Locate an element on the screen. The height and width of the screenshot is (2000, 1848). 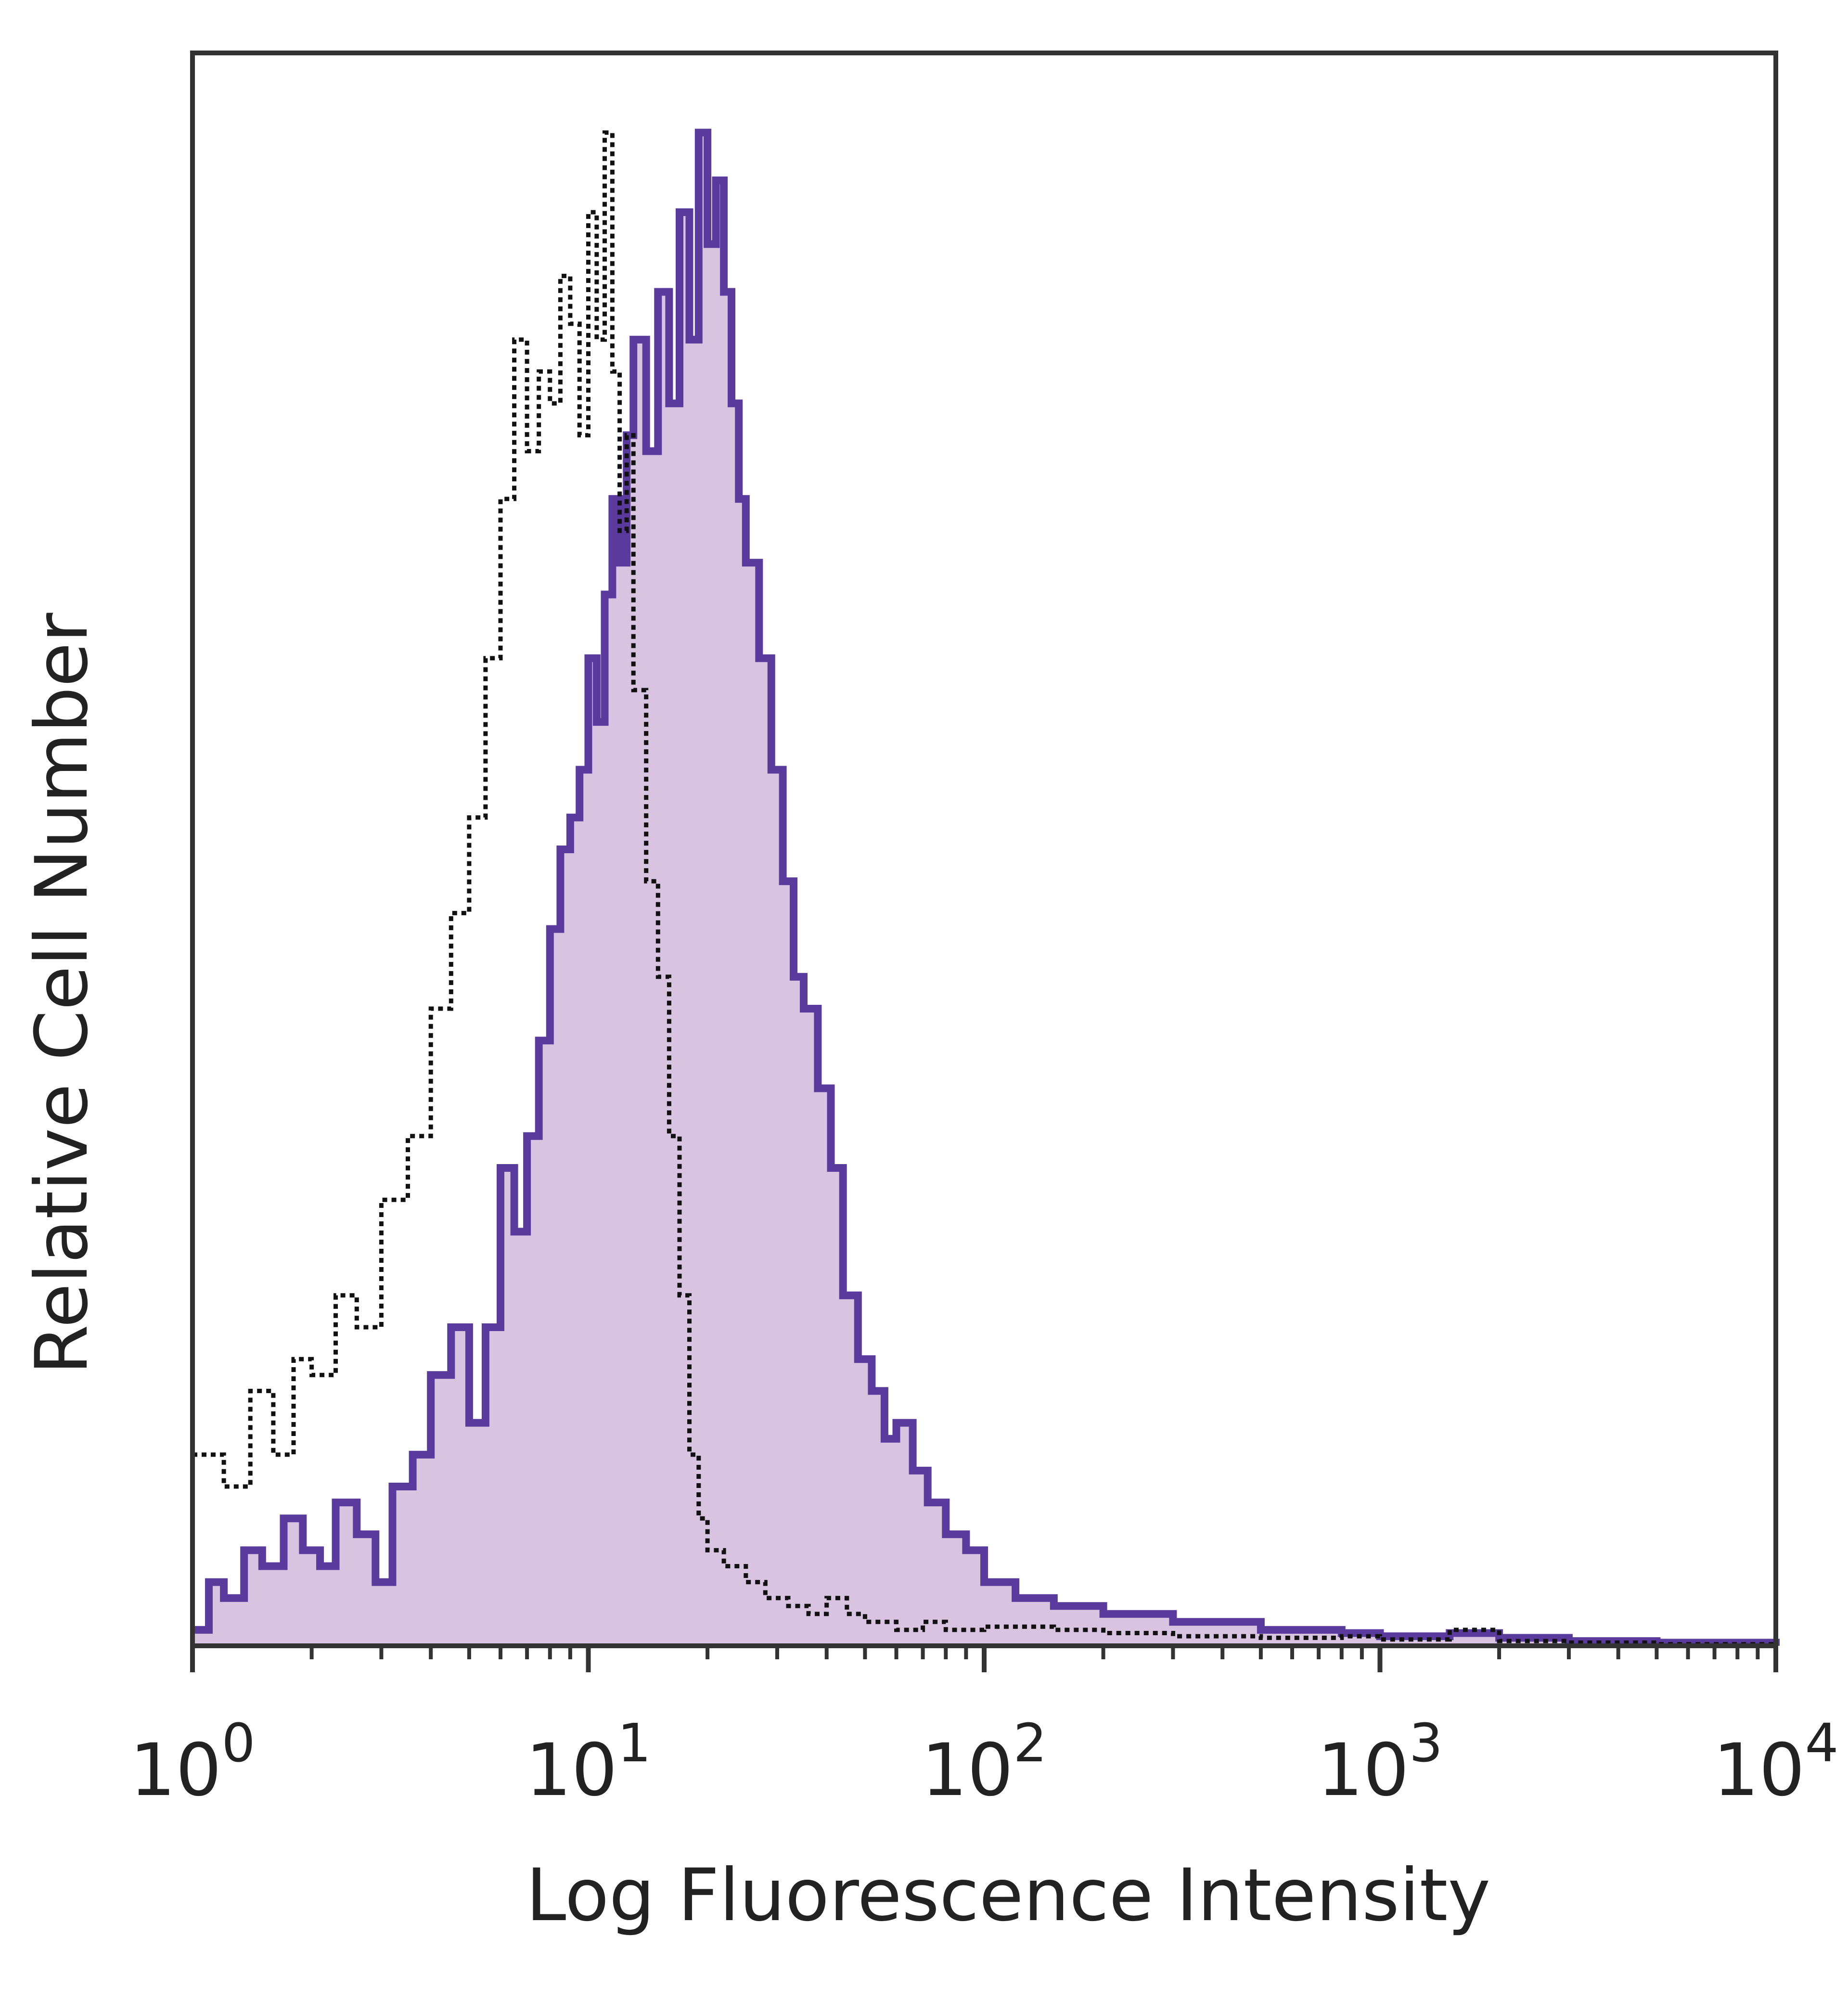
x-tick-layer: 10⁰ 10¹ 10² 10³ 10⁴ is located at coordinates (984, 1729).